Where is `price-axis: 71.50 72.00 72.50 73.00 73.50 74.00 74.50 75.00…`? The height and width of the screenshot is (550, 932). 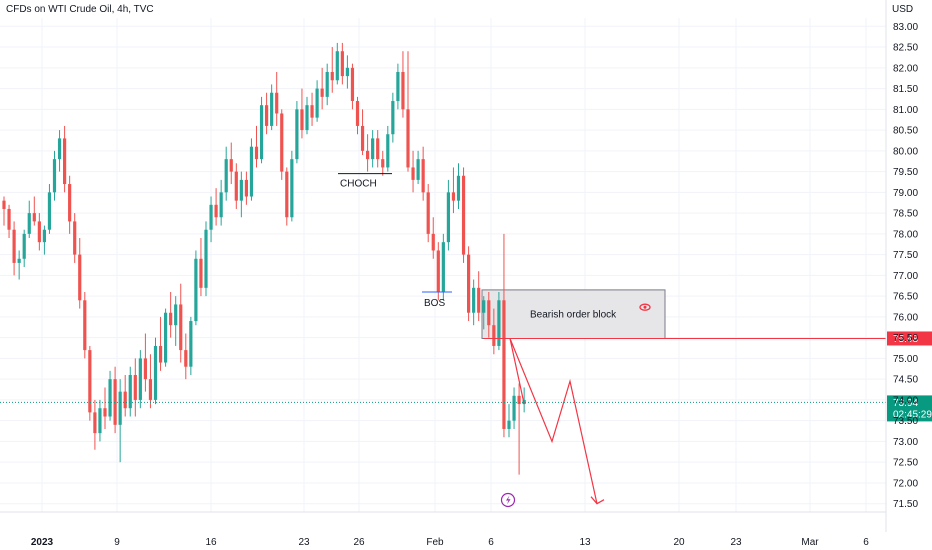 price-axis: 71.50 72.00 72.50 73.00 73.50 74.00 74.50 75.00… is located at coordinates (901, 266).